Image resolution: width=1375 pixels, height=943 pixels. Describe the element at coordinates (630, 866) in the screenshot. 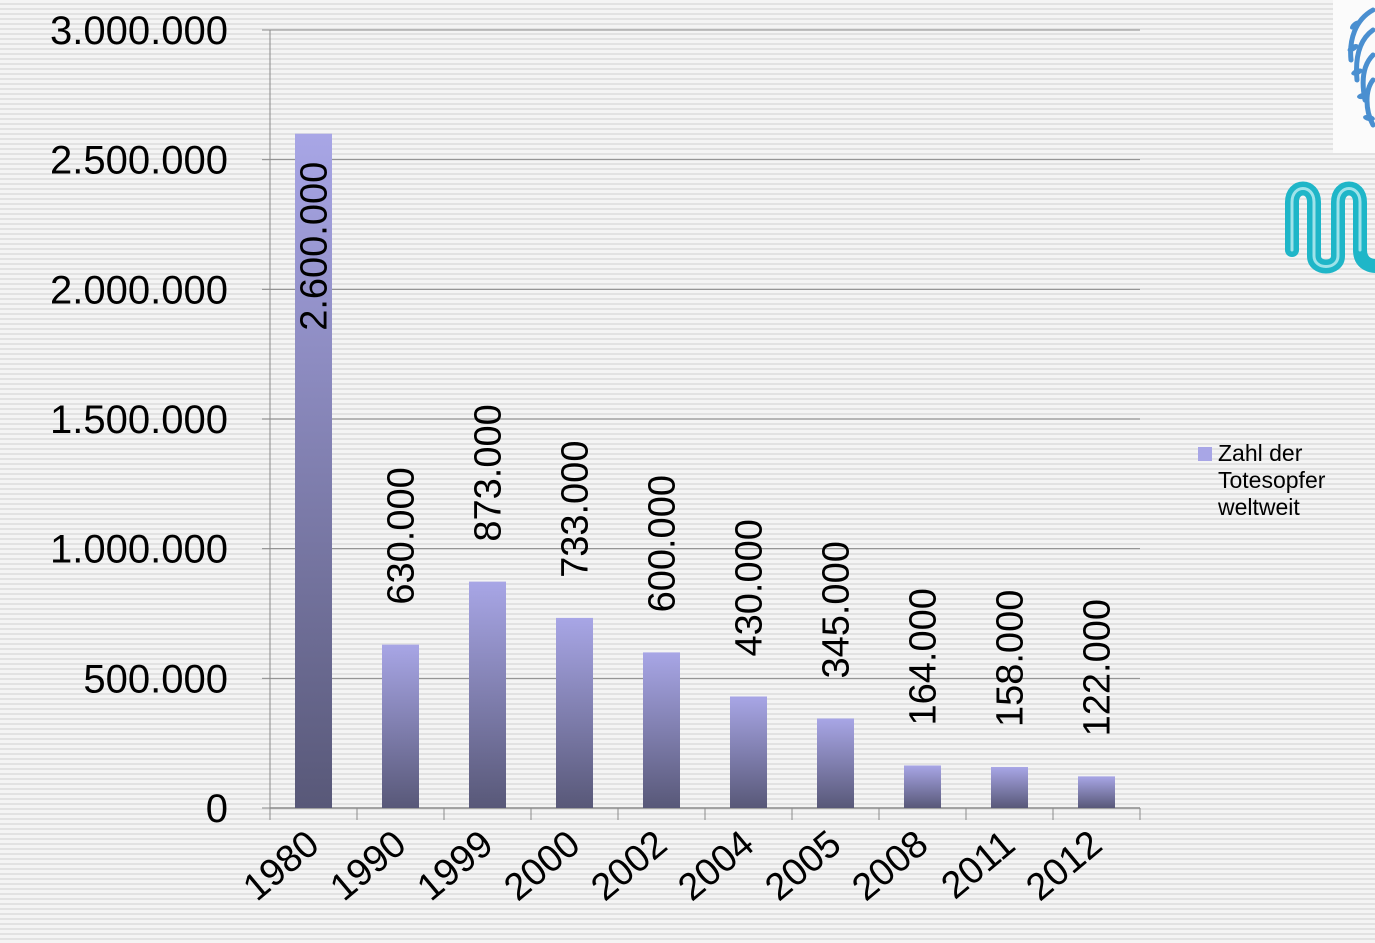

I see `x-tick-label-2002: 2002` at that location.